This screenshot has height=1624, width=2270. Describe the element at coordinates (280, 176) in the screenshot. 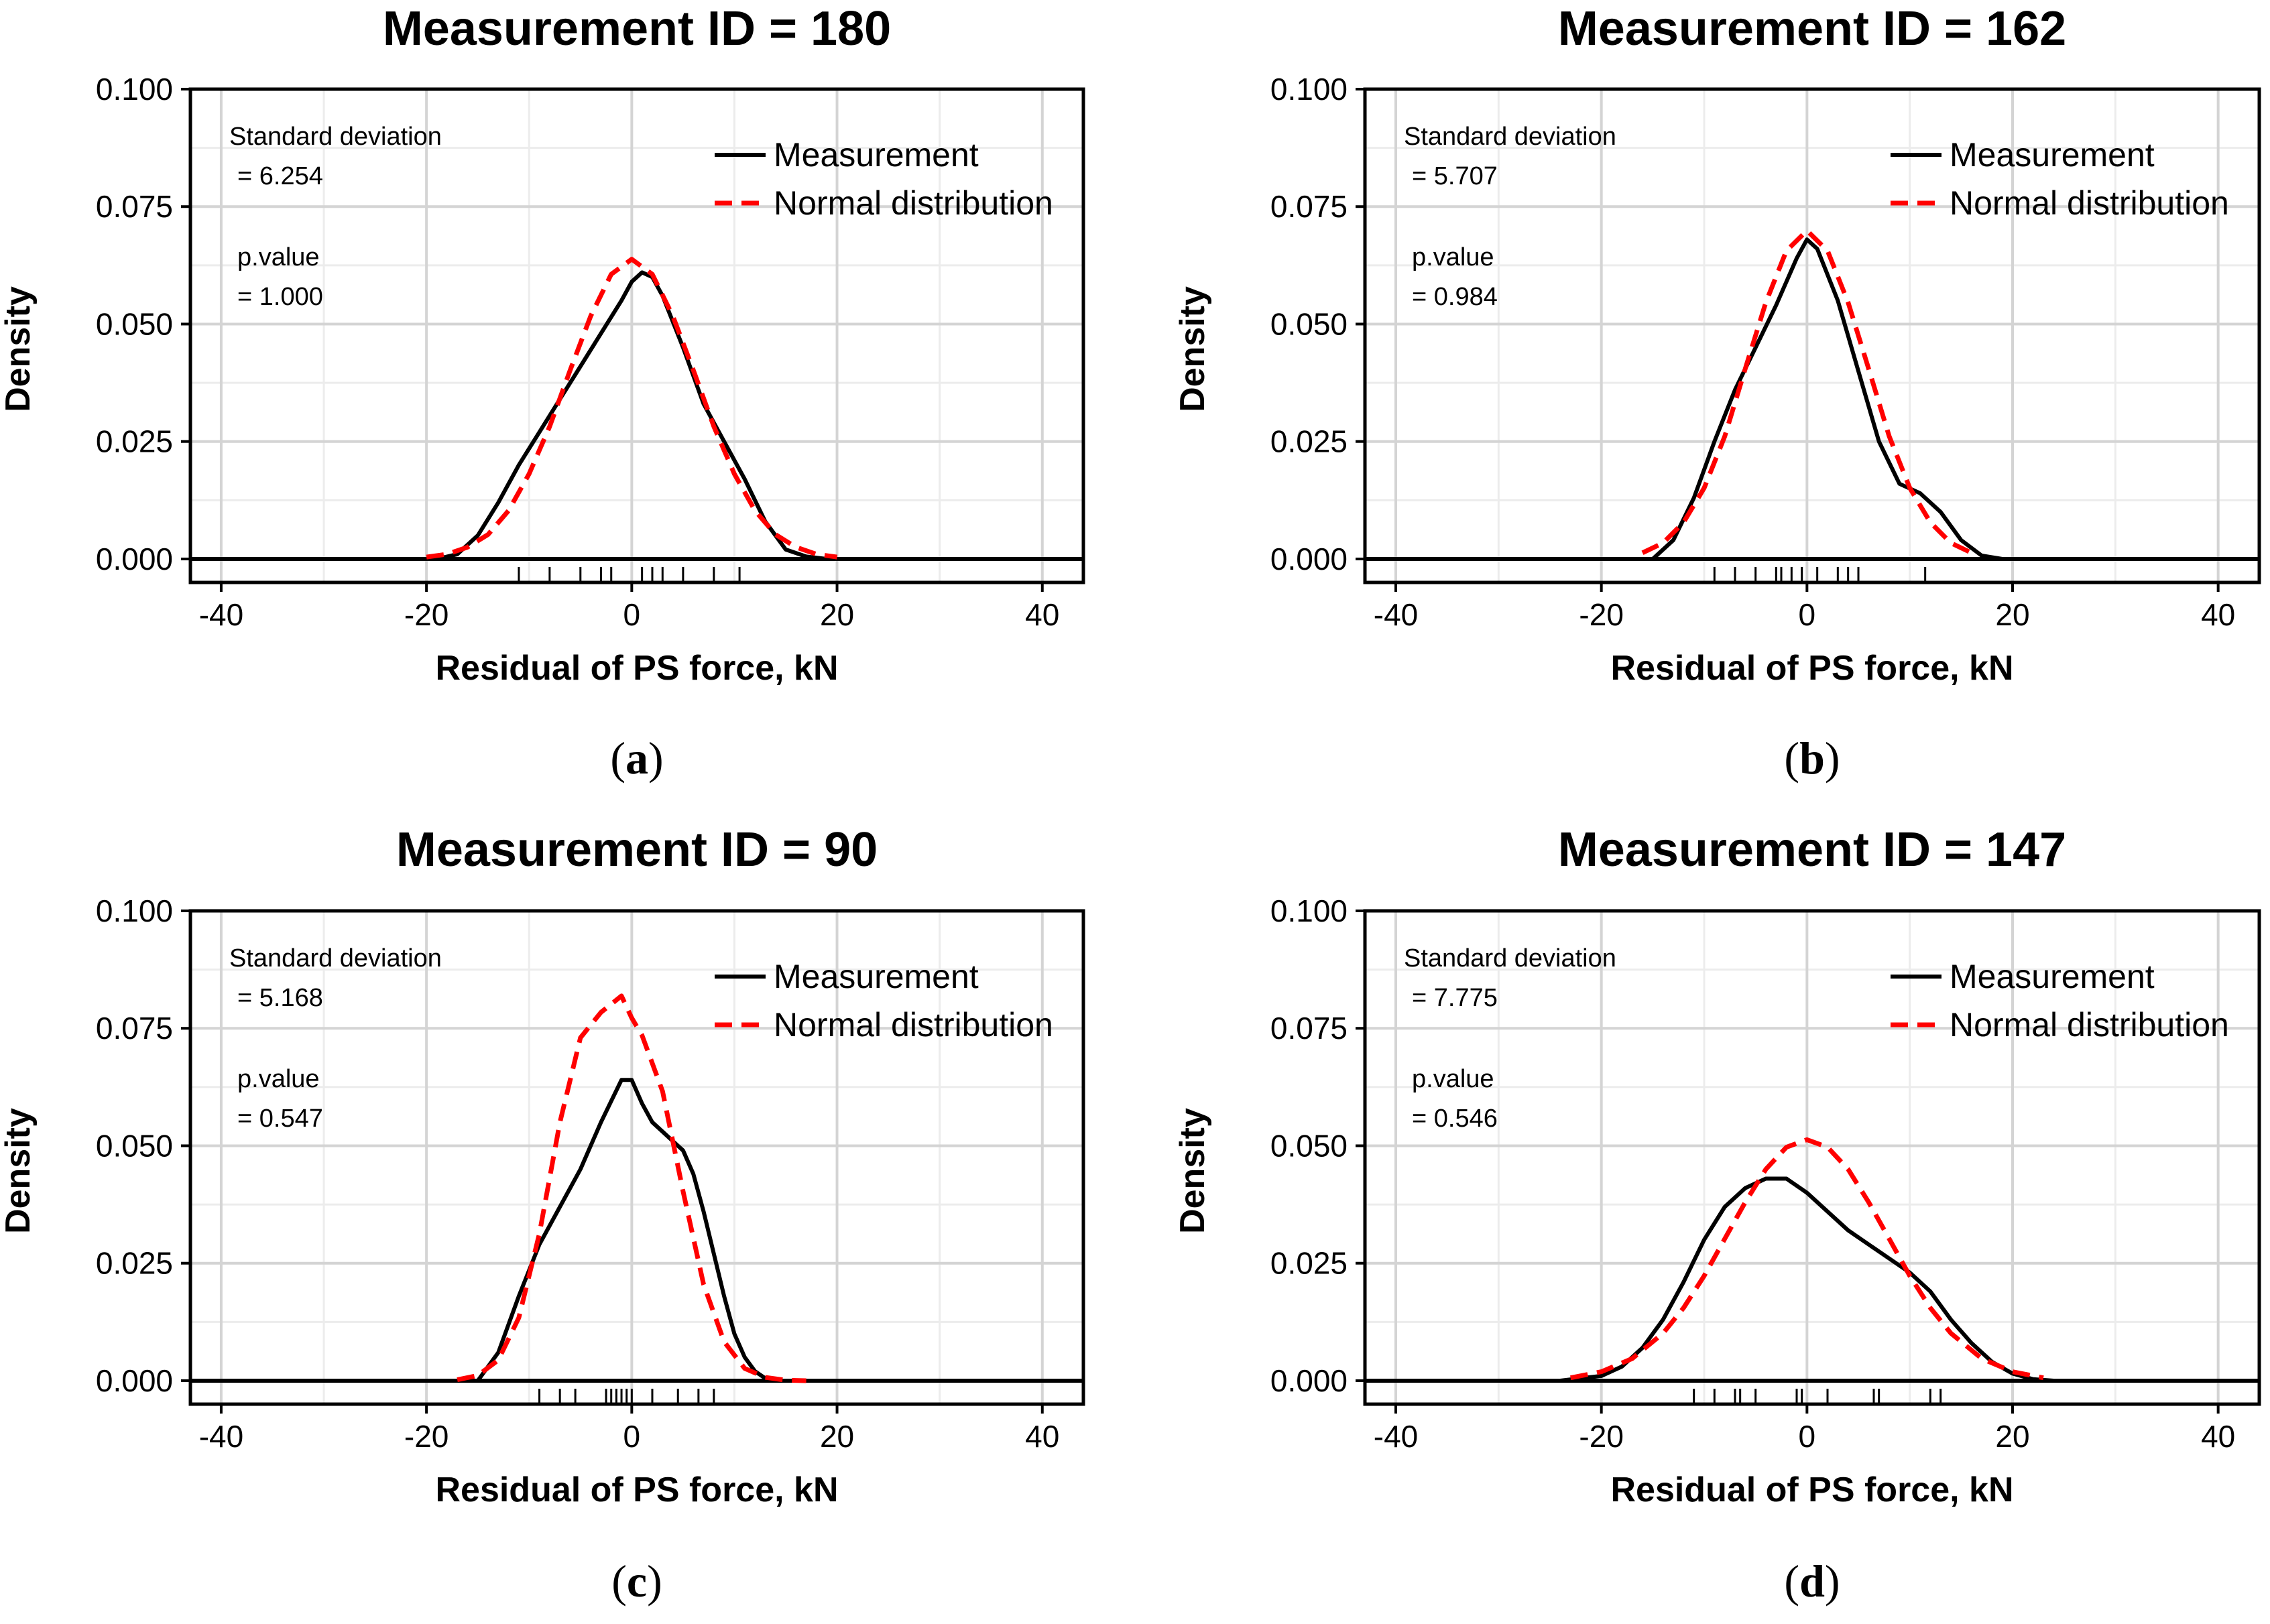

I see `sd-value: = 6.254` at that location.